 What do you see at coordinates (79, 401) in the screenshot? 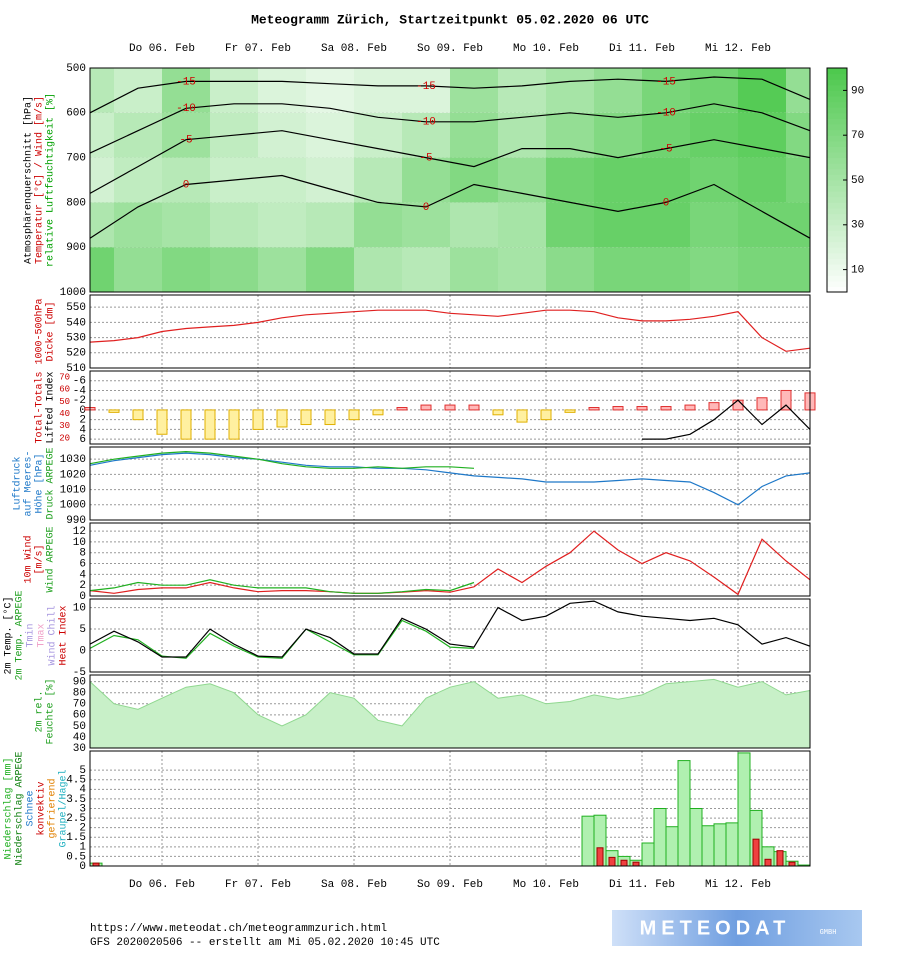
I see `y-tick-label: -2` at bounding box center [79, 401].